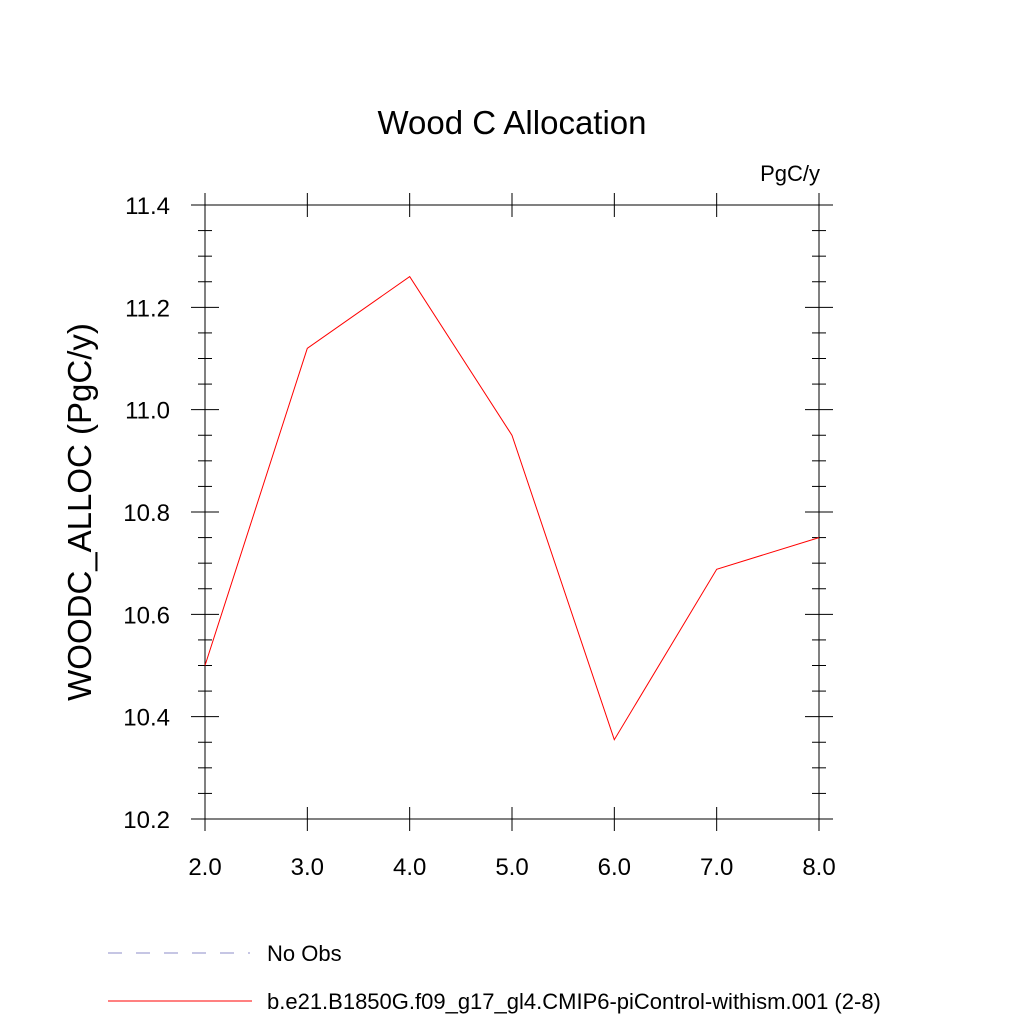  Describe the element at coordinates (716, 867) in the screenshot. I see `x-tick-label: 7.0` at that location.